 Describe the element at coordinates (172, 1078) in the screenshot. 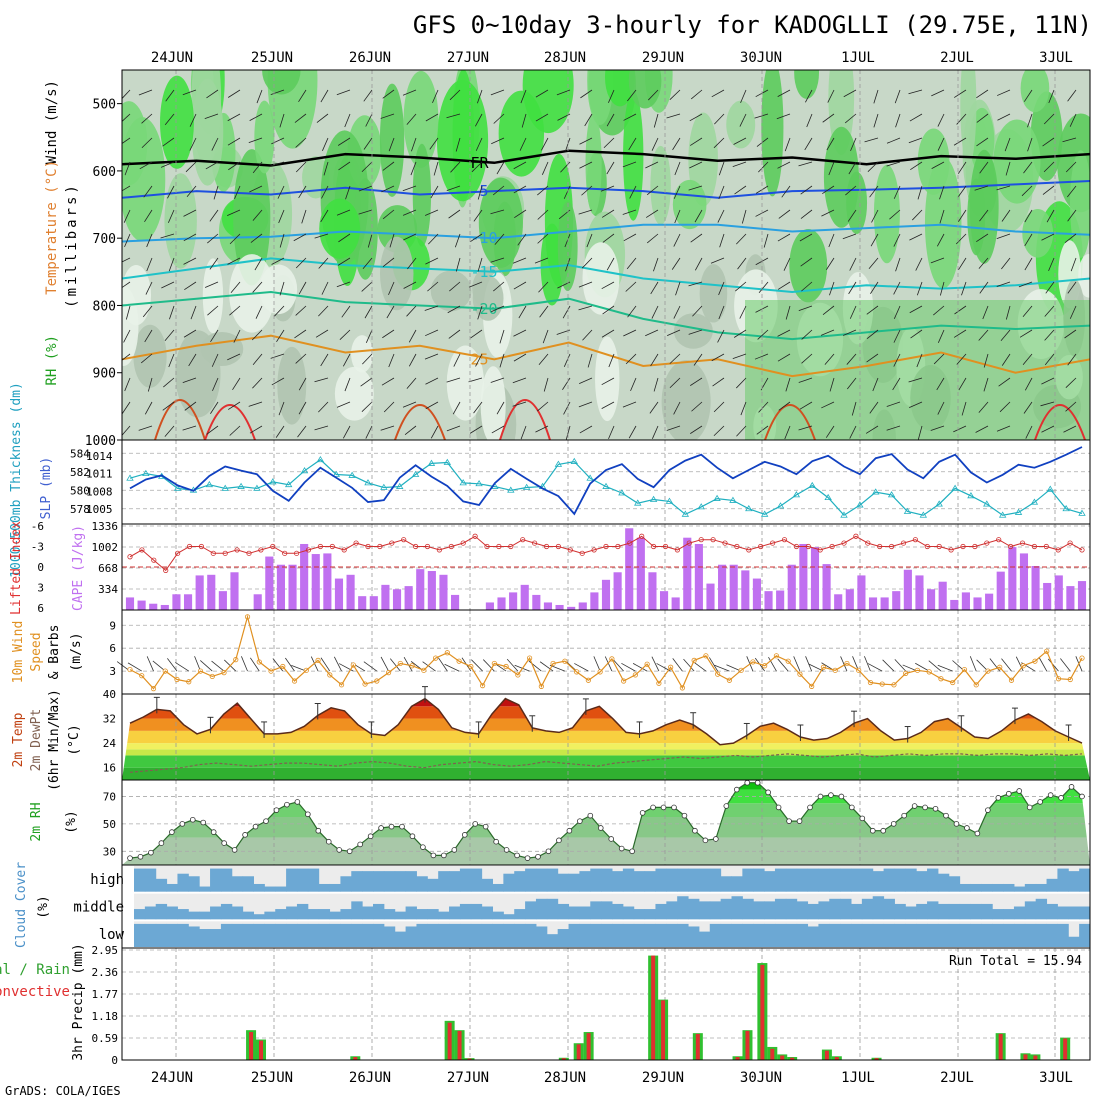

I see `date-label-bottom: 24JUN` at that location.